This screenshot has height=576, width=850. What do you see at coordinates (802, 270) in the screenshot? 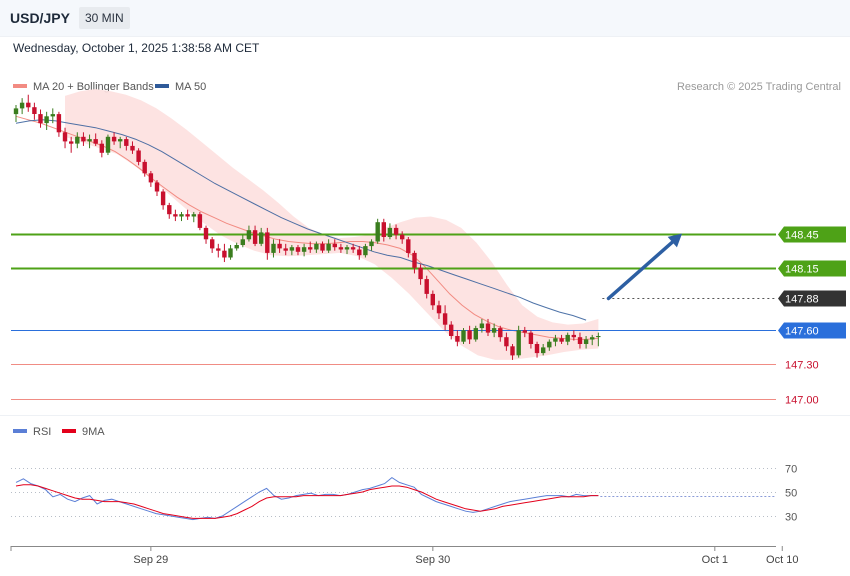
I see `level-label-148-15: 148.15` at bounding box center [802, 270].